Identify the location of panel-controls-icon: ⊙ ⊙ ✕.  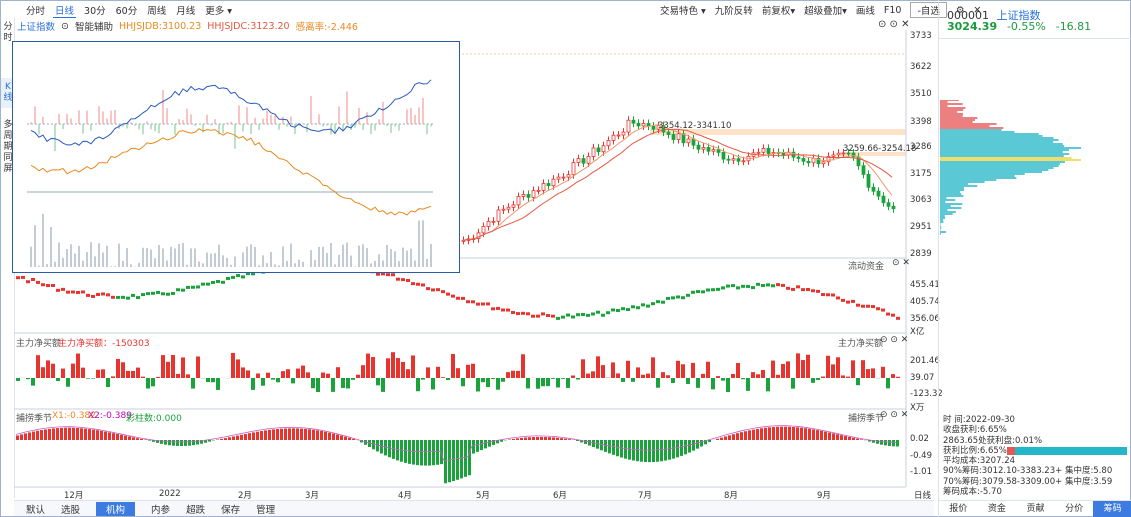
(894, 24).